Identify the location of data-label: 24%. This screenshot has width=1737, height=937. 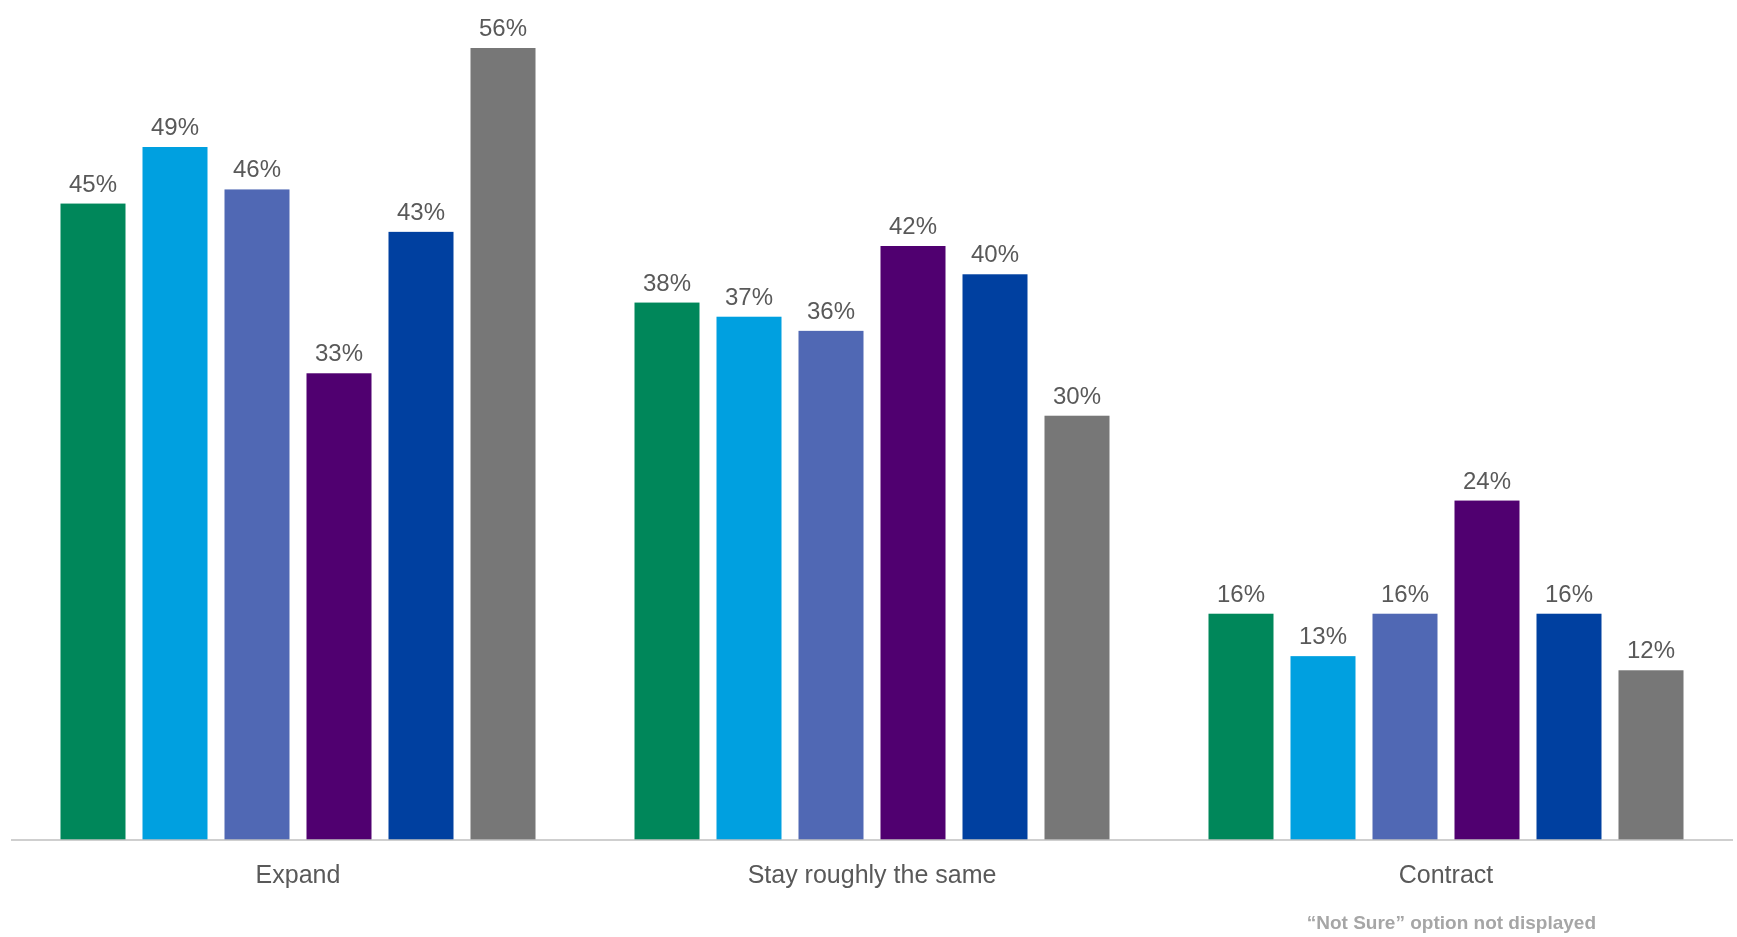
(1487, 480).